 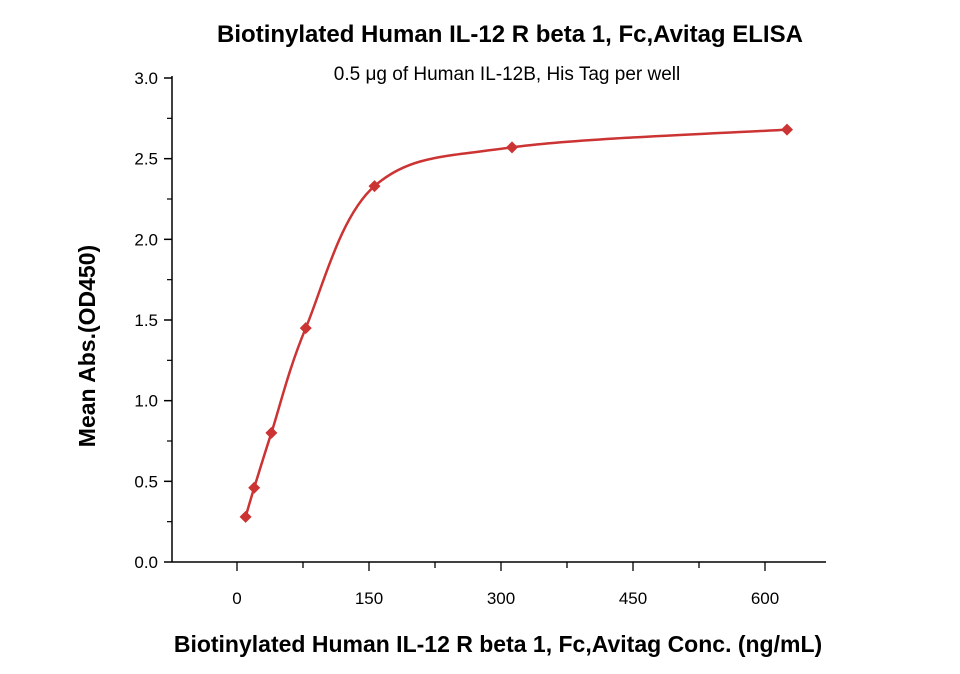 What do you see at coordinates (146, 401) in the screenshot?
I see `y-tick-label: 1.0` at bounding box center [146, 401].